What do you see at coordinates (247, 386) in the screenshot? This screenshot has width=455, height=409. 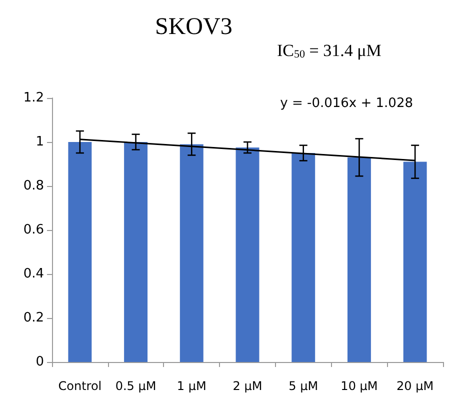 I see `x-tick-label: 2 μM` at bounding box center [247, 386].